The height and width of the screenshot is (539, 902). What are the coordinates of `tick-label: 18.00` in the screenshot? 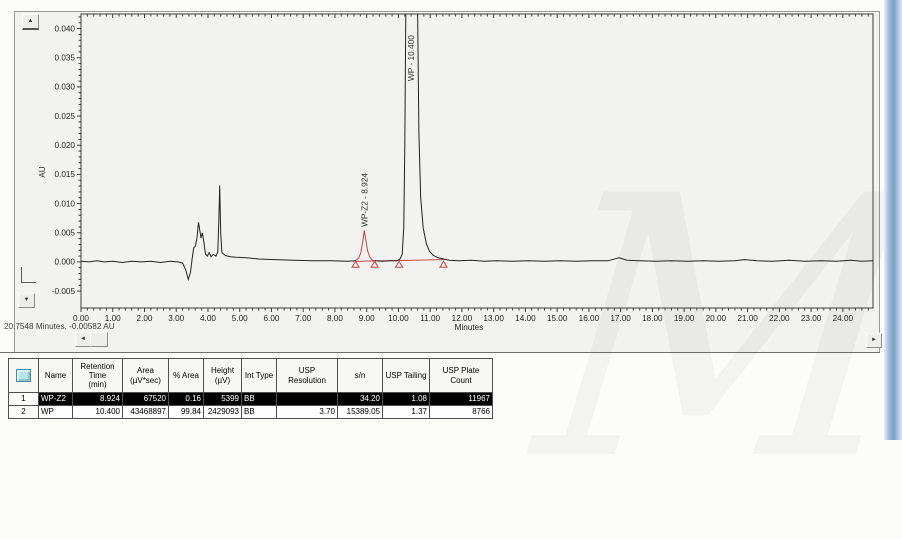 It's located at (652, 318).